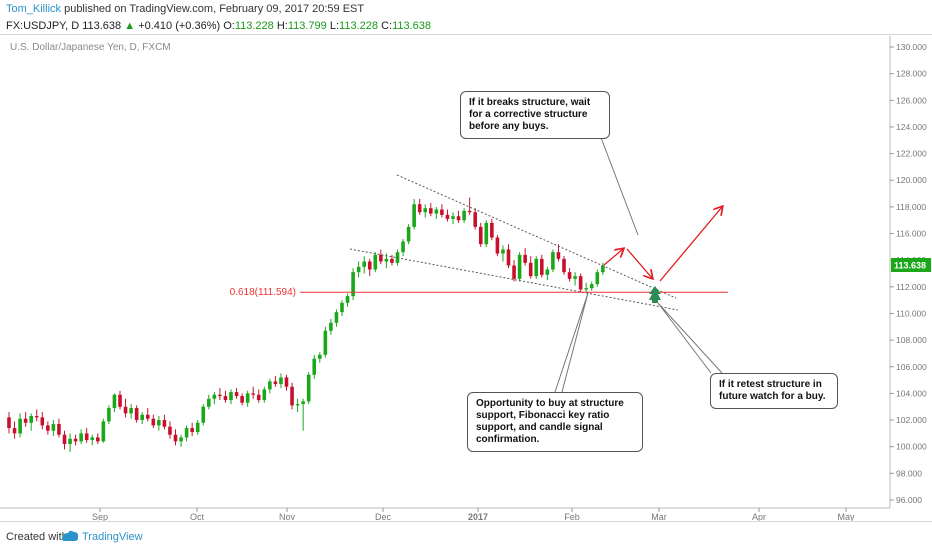  What do you see at coordinates (911, 100) in the screenshot?
I see `y-tick-label: 126.000` at bounding box center [911, 100].